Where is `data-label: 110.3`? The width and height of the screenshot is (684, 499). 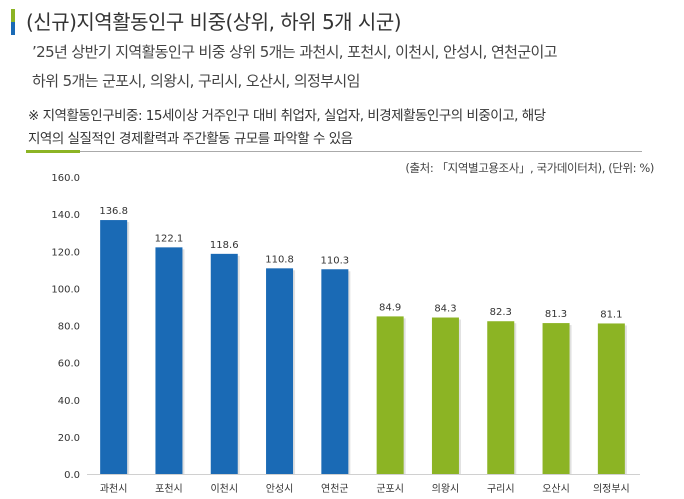
data-label: 110.3 is located at coordinates (335, 260).